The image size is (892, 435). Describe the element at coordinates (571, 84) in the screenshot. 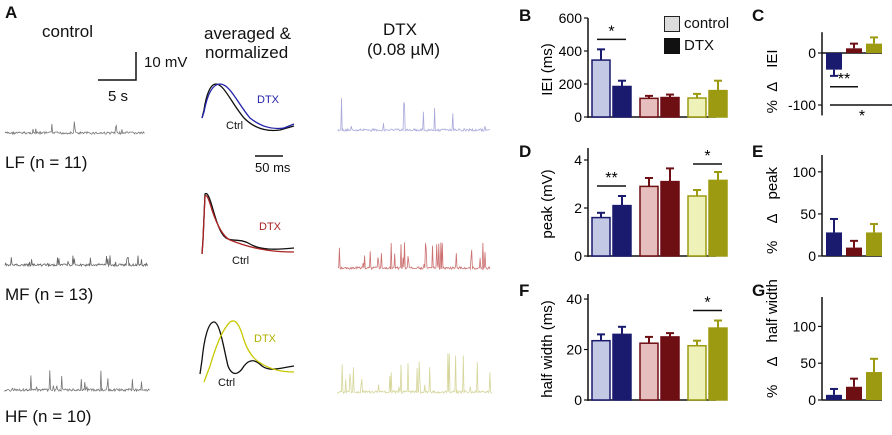

I see `y-tick-label: 200` at that location.